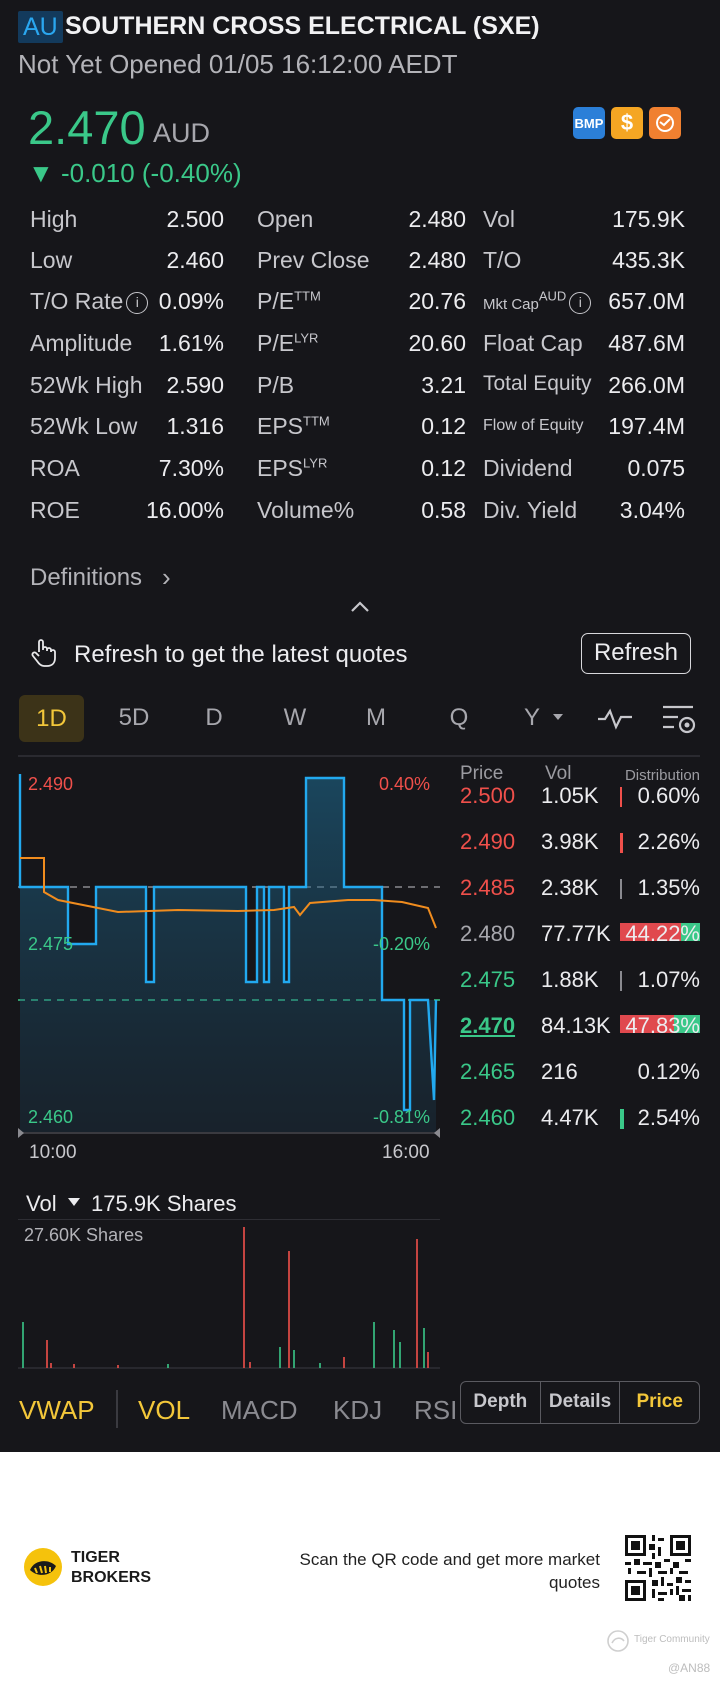  Describe the element at coordinates (285, 219) in the screenshot. I see `stat-label-open: Open` at that location.